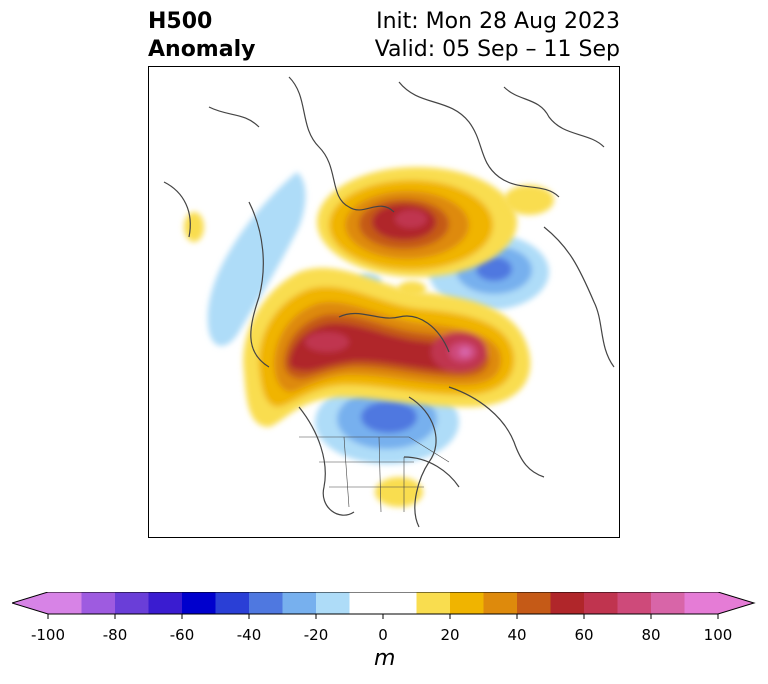 This screenshot has width=768, height=684. What do you see at coordinates (417, 222) in the screenshot?
I see `positive-anomaly-greenland` at bounding box center [417, 222].